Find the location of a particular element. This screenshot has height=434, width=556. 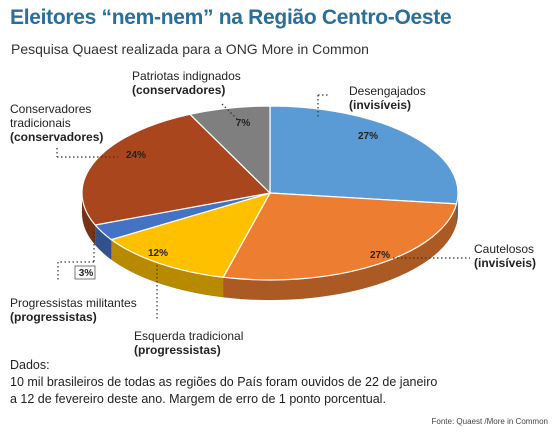

pie-slice-esquerda-tradicional is located at coordinates (190, 235).